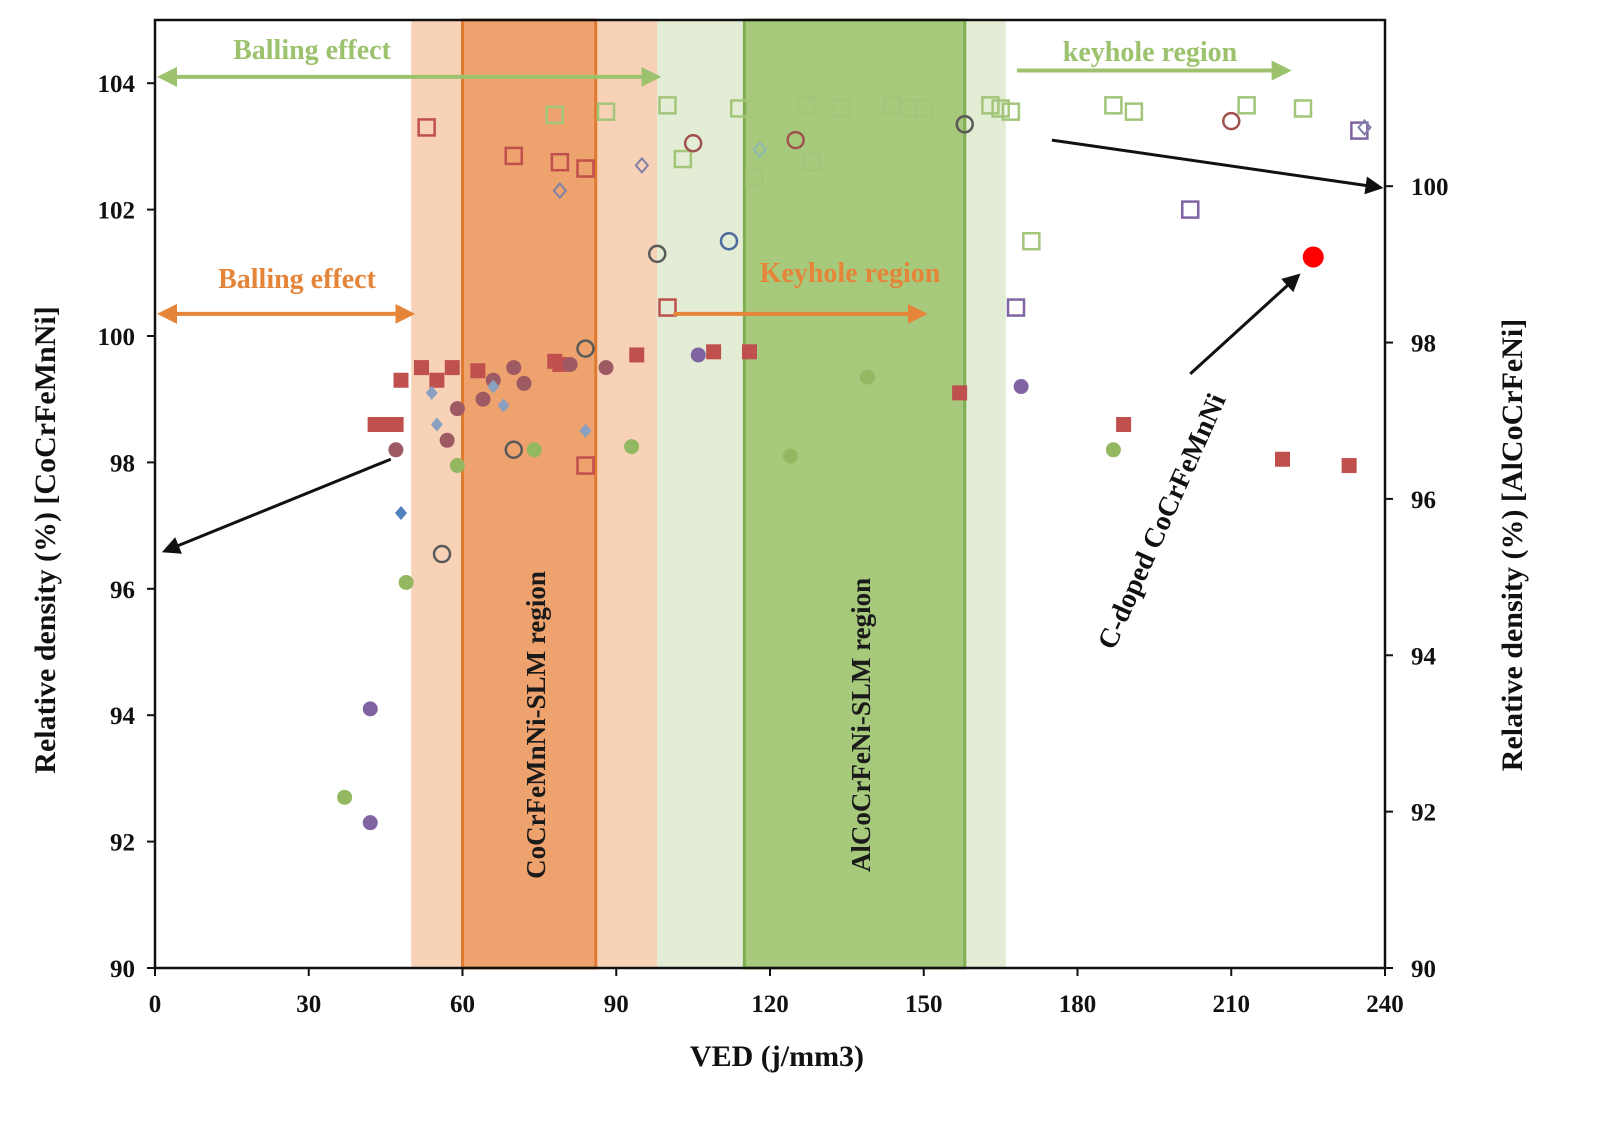 The width and height of the screenshot is (1617, 1128). Describe the element at coordinates (122, 843) in the screenshot. I see `y-tick-label-1: 92` at that location.